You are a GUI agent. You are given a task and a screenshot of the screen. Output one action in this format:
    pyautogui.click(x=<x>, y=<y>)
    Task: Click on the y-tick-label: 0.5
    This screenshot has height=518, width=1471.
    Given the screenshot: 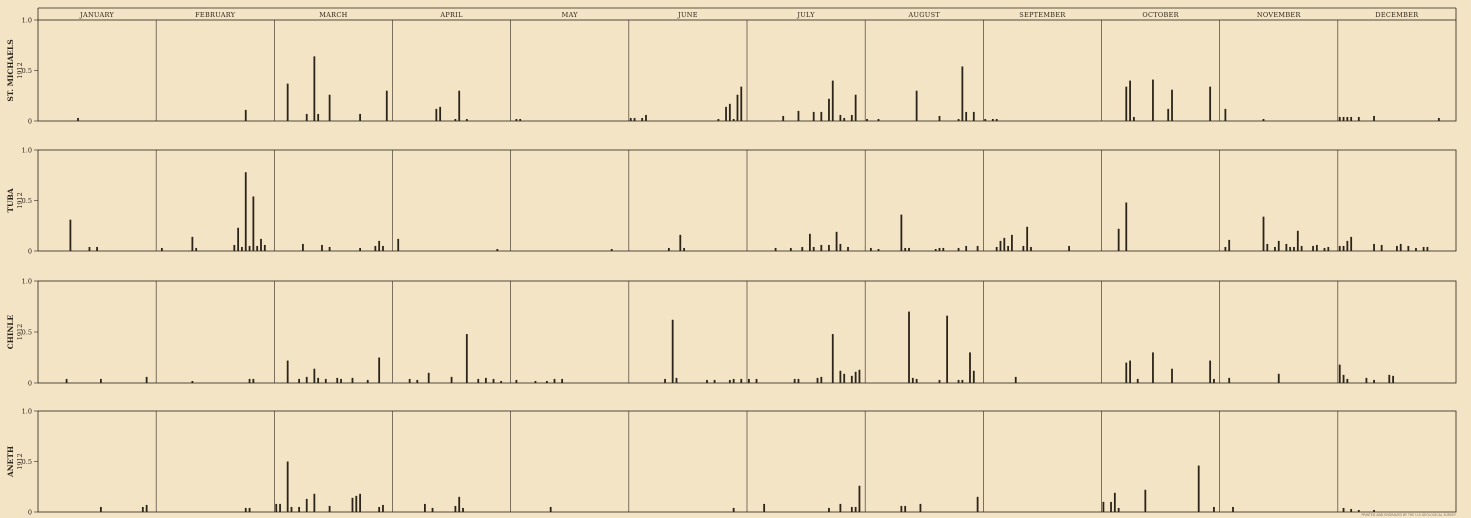 What is the action you would take?
    pyautogui.click(x=27, y=201)
    